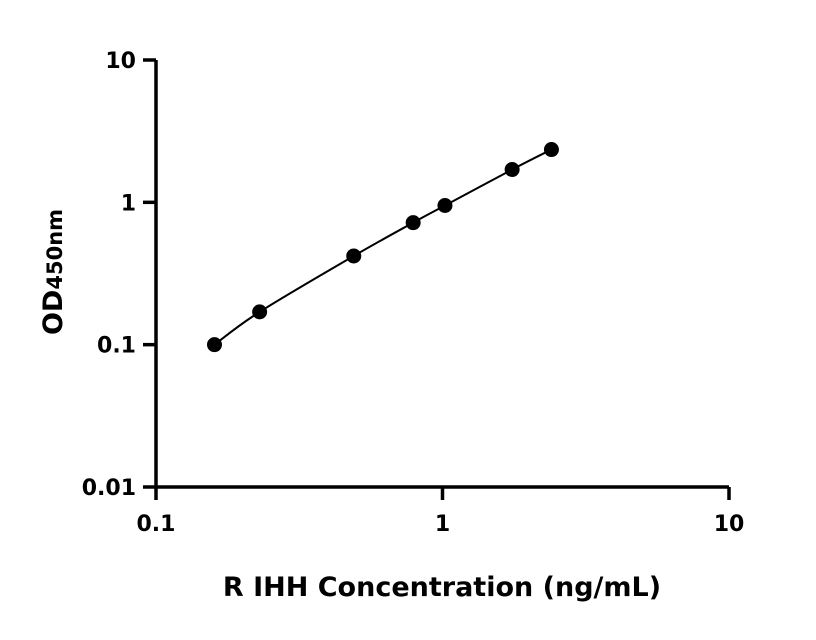  Describe the element at coordinates (109, 488) in the screenshot. I see `y-tick-label: 0.01` at that location.